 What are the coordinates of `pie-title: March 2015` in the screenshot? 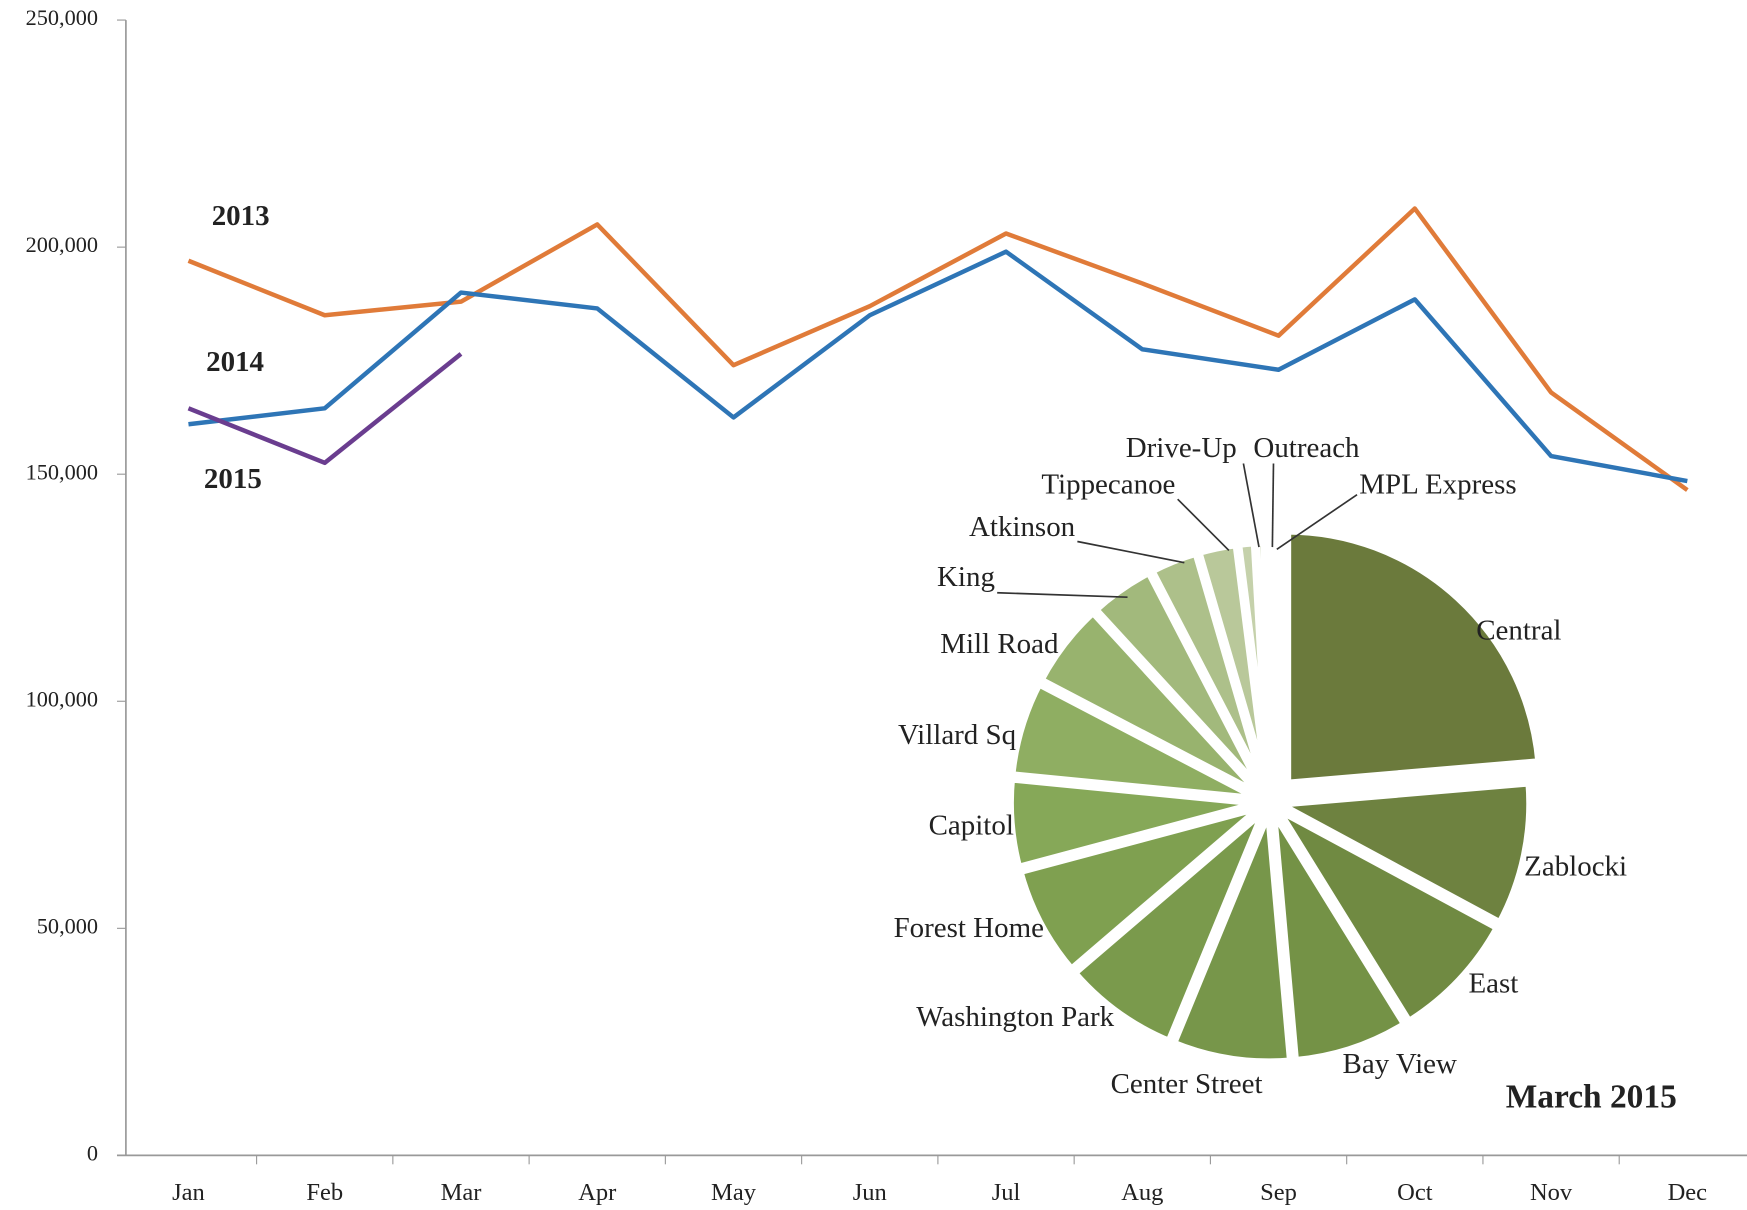 It's located at (1591, 1096).